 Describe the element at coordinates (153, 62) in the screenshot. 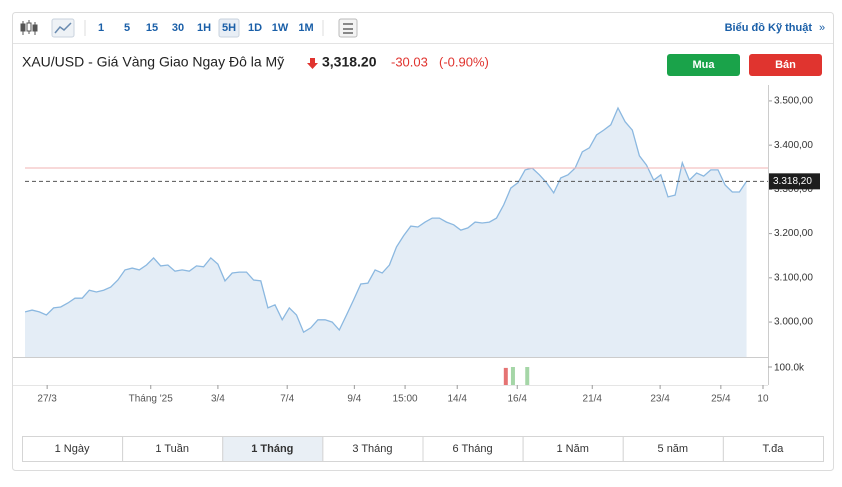

I see `symbol: XAU/USD - Giá Vàng Giao Ngay Đô la Mỹ` at that location.